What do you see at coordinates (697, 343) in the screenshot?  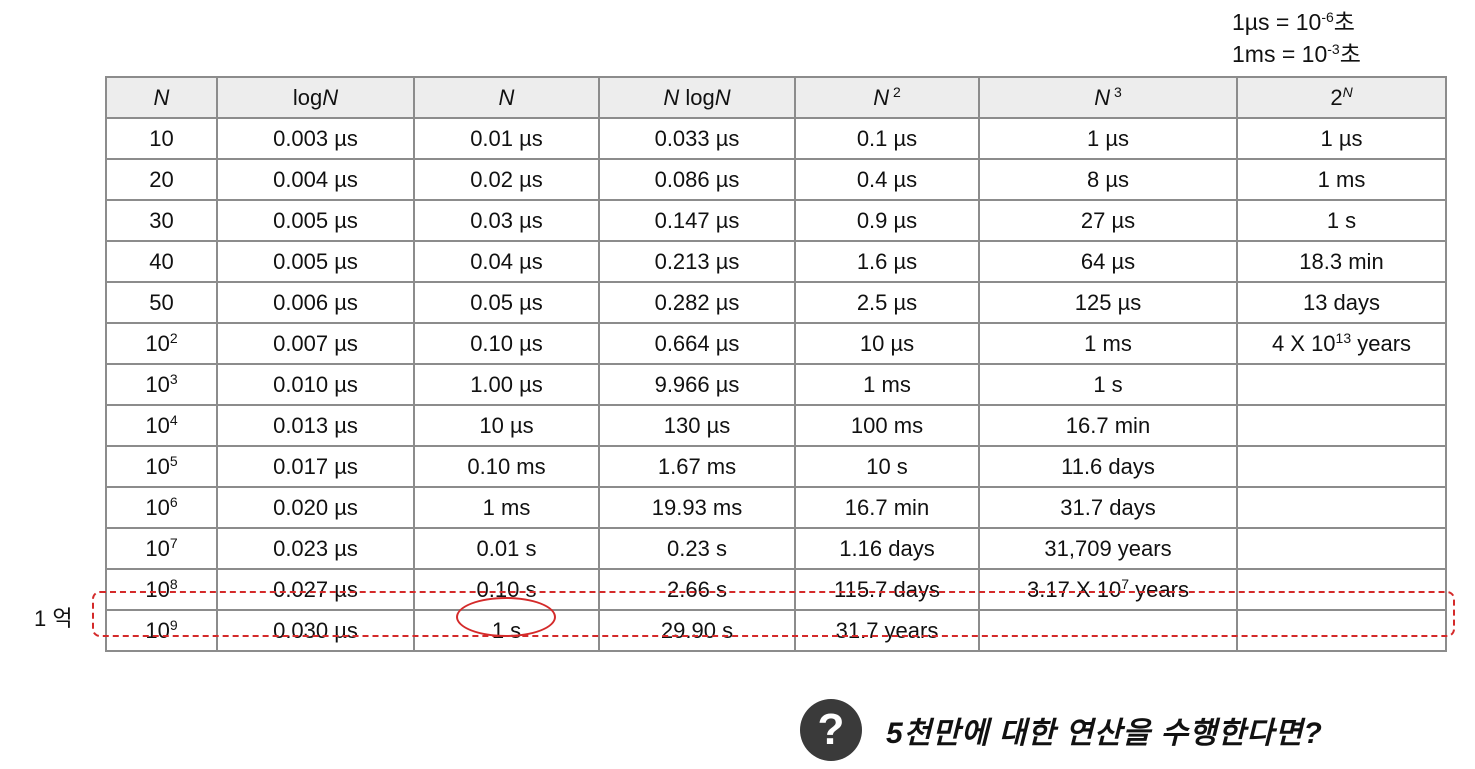 I see `cell-n-log-n: 0.664 µs` at bounding box center [697, 343].